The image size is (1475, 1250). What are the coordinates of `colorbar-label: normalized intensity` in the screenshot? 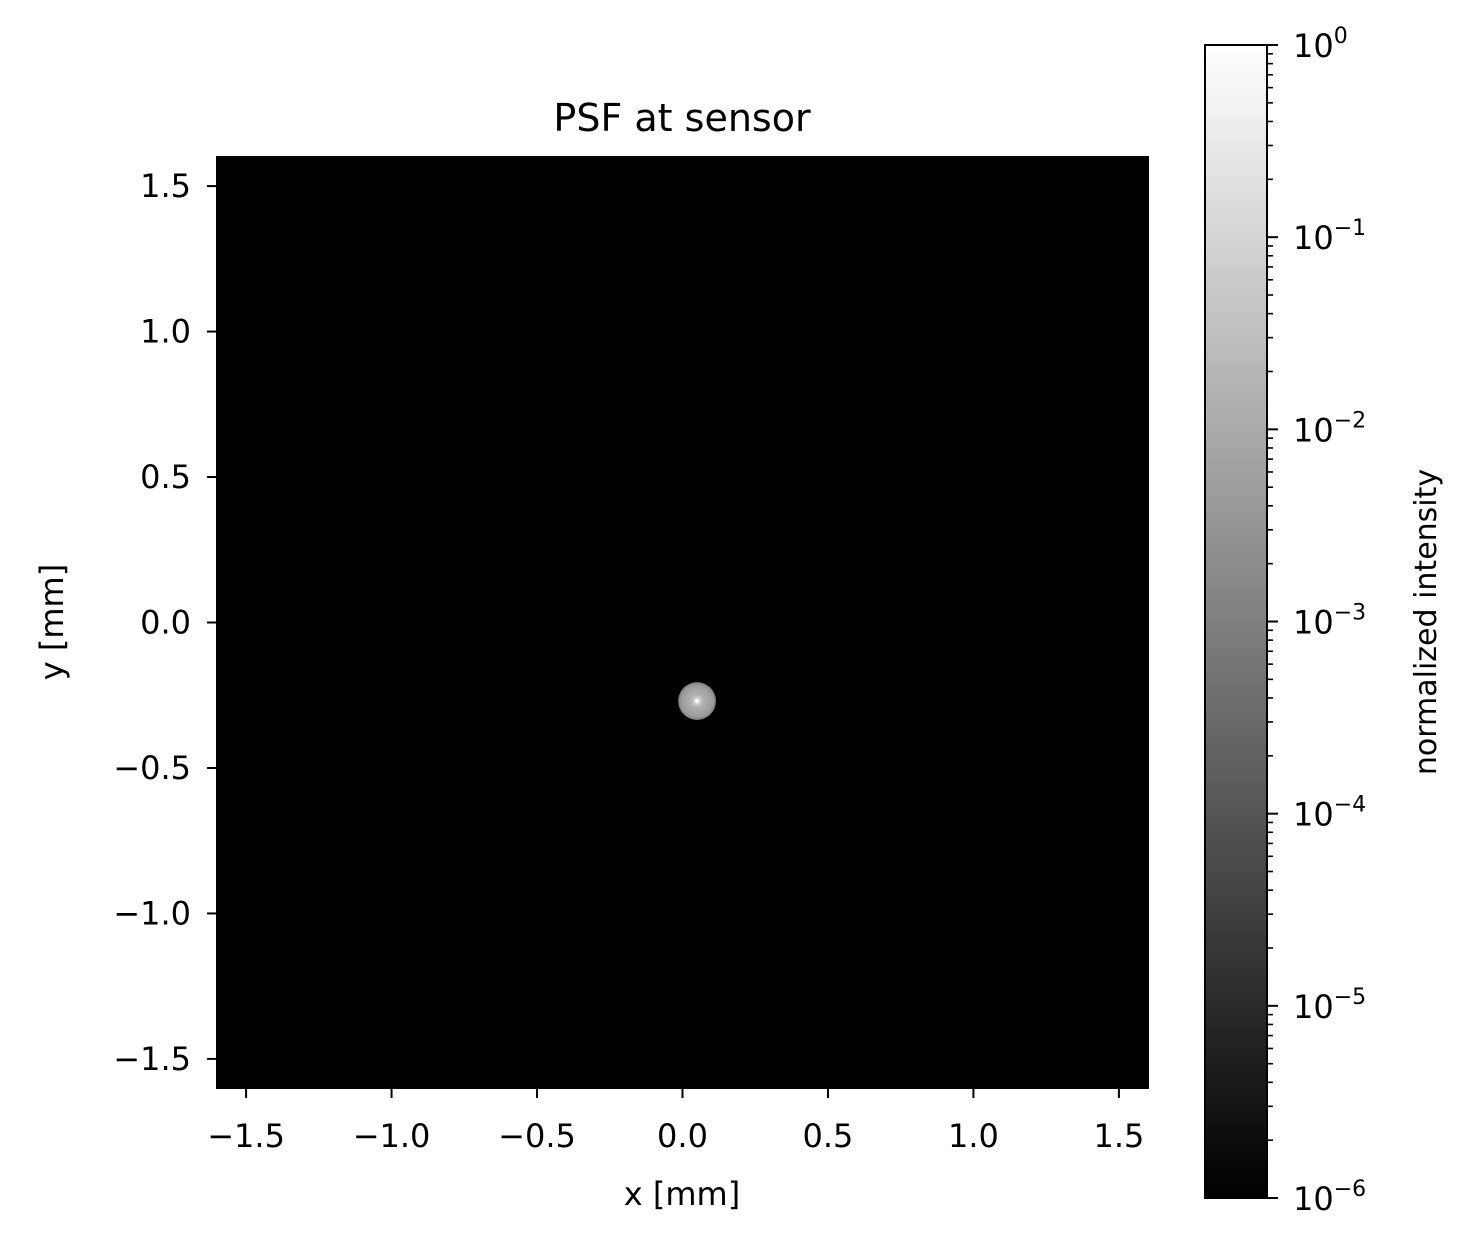 It's located at (1426, 622).